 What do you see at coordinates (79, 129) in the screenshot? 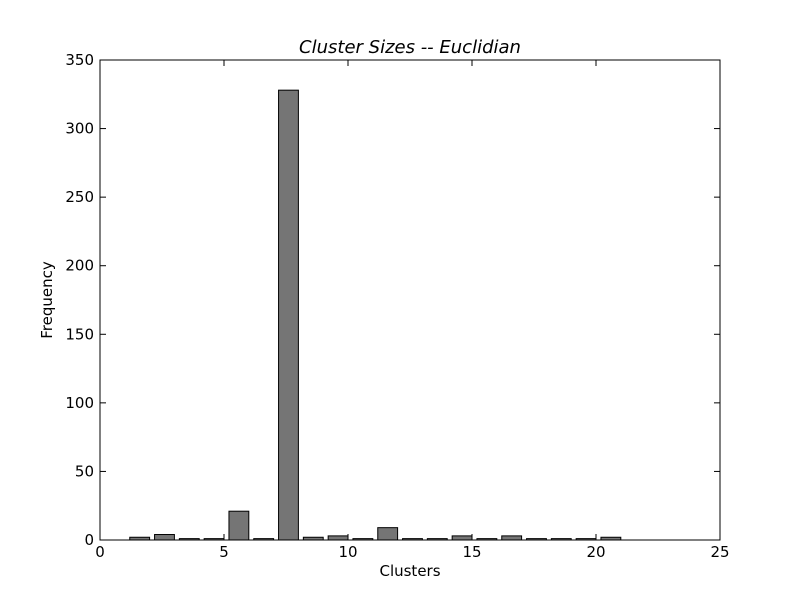
I see `y-tick-label-300: 300` at bounding box center [79, 129].